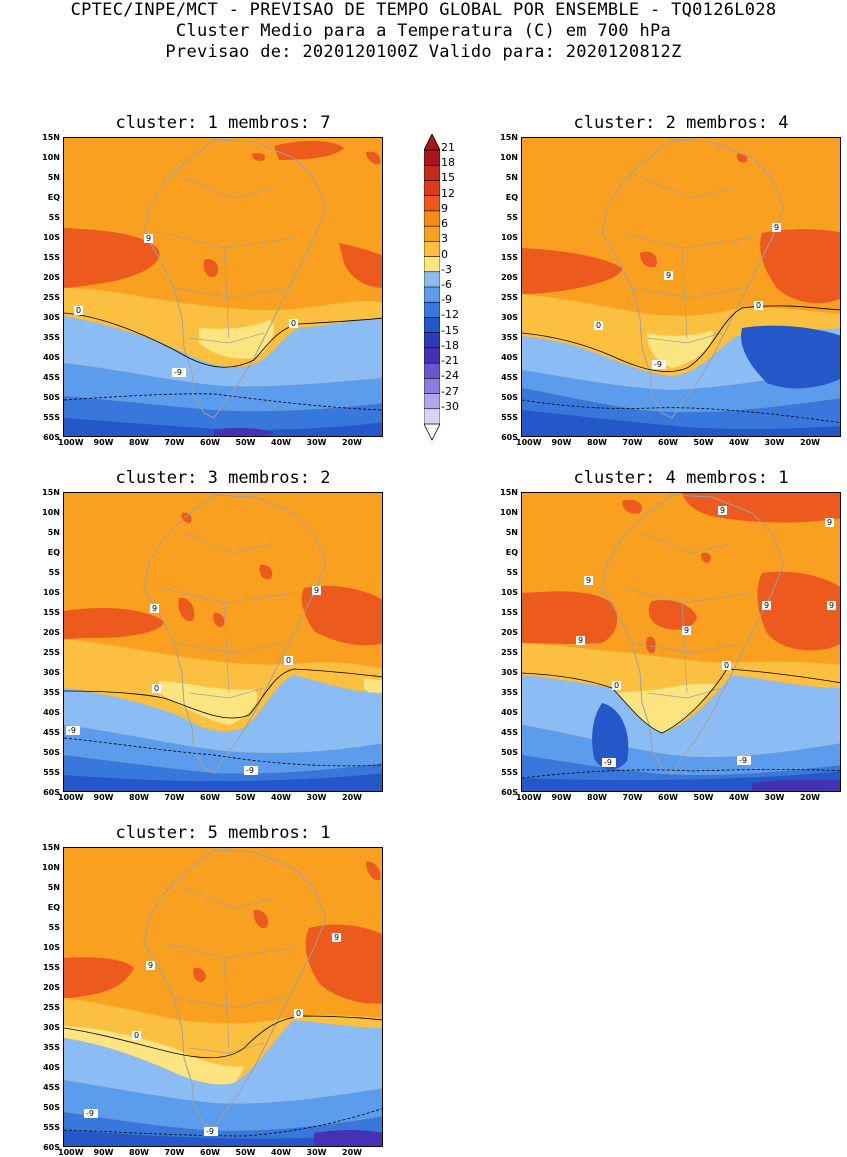 Image resolution: width=847 pixels, height=1157 pixels. What do you see at coordinates (139, 442) in the screenshot?
I see `longitude-label: 80W` at bounding box center [139, 442].